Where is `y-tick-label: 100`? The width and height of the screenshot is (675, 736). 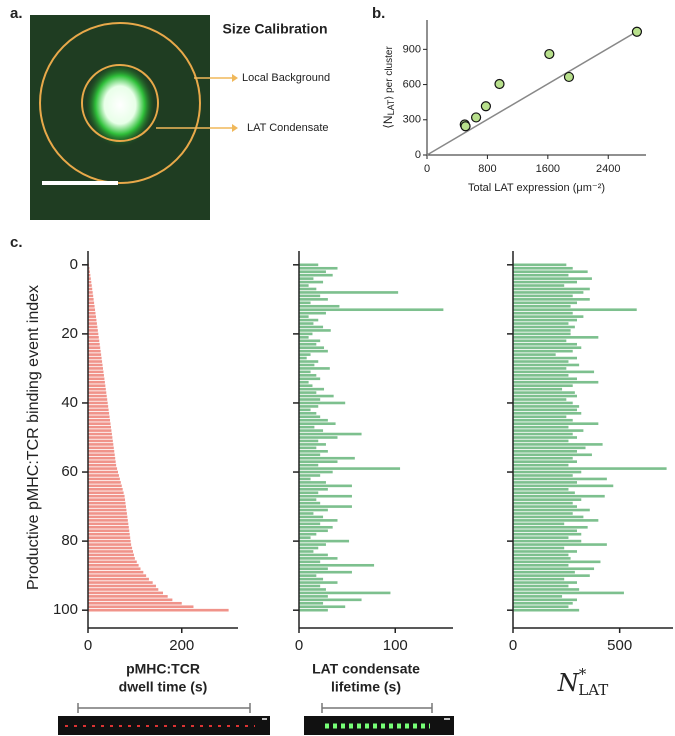 y-tick-label: 100 is located at coordinates (65, 609).